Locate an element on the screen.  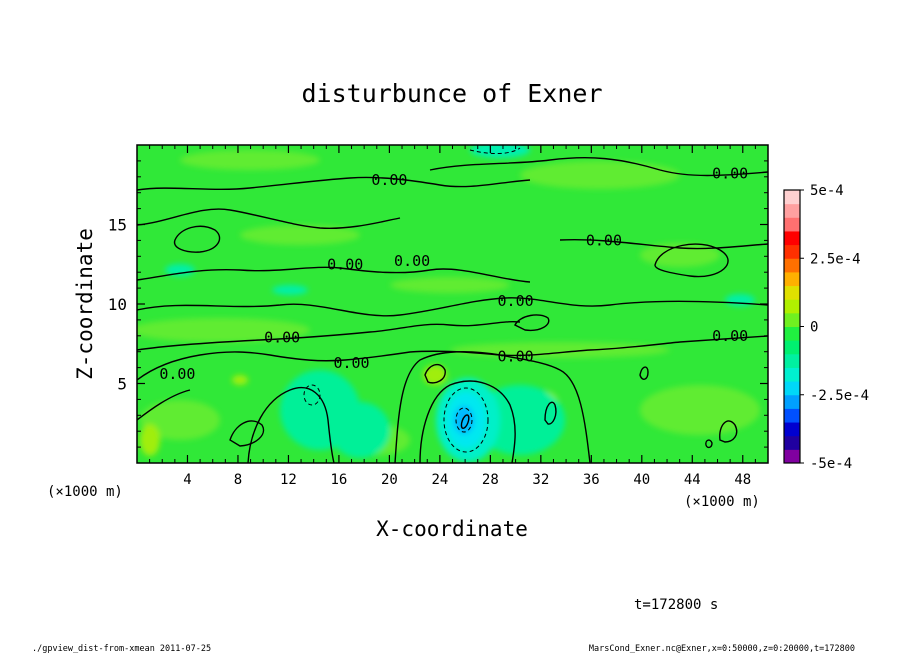
x-tick-label: 40 is located at coordinates (641, 480).